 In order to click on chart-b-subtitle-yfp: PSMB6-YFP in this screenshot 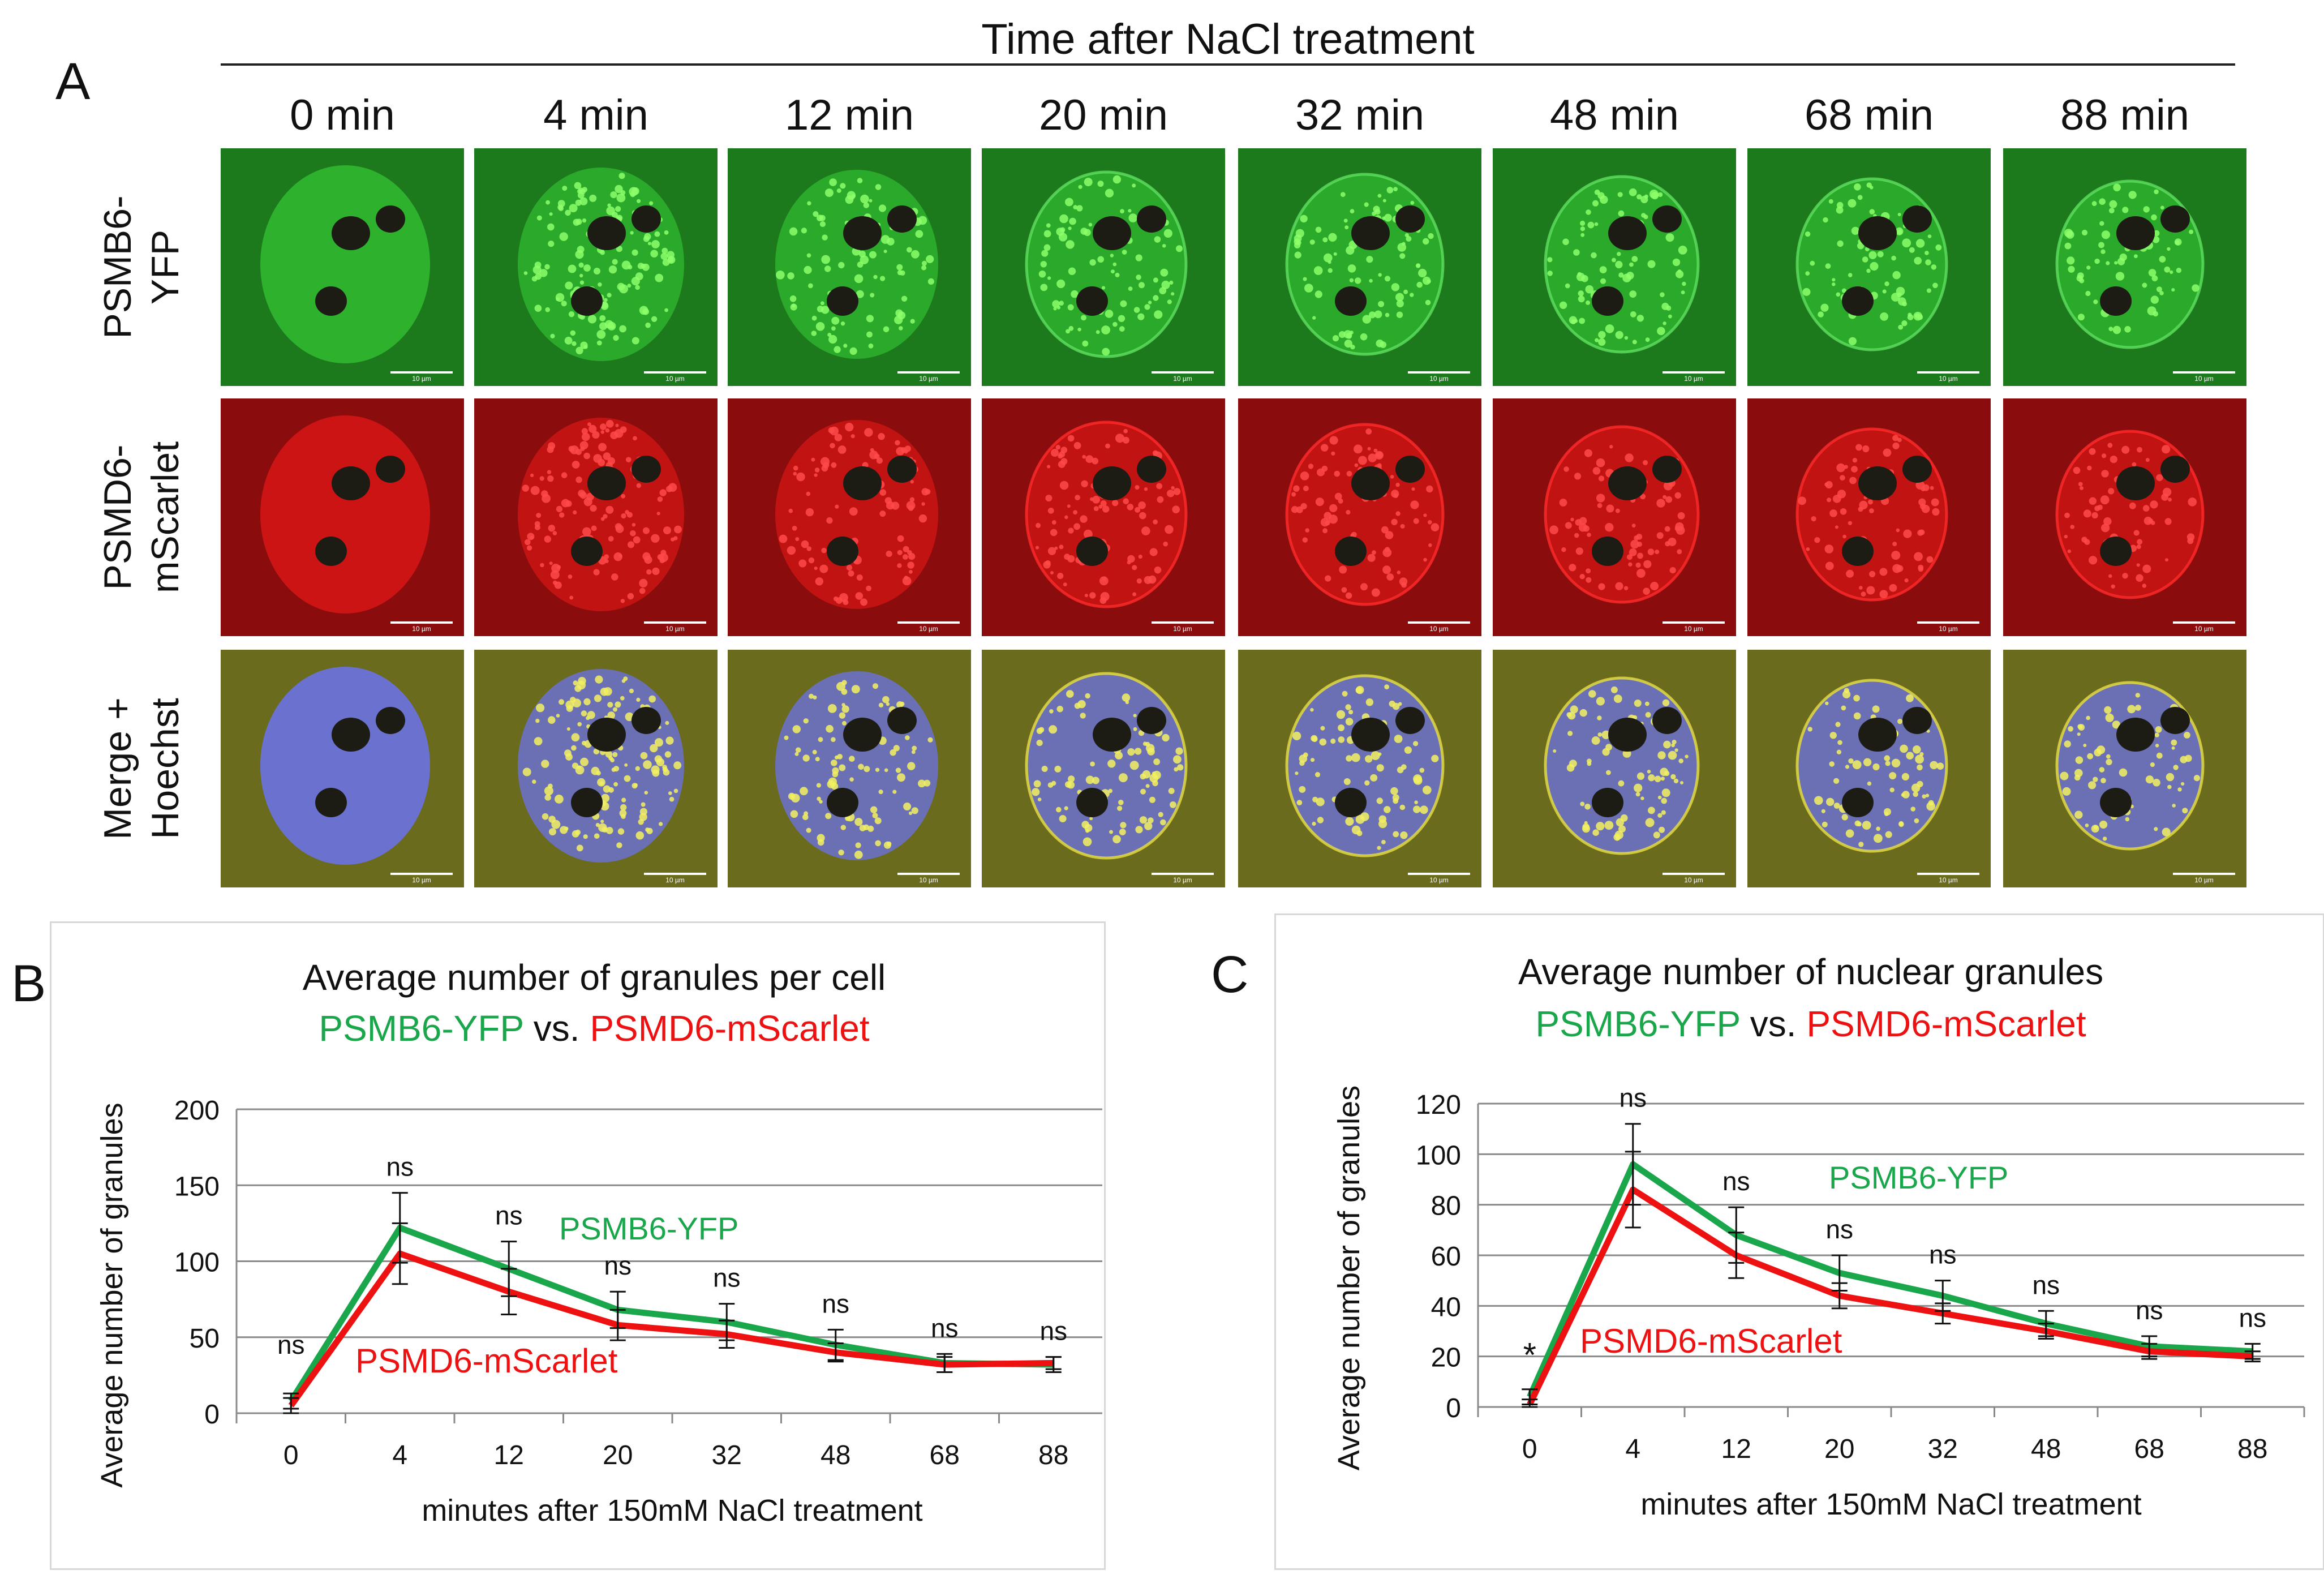, I will do `click(421, 1029)`.